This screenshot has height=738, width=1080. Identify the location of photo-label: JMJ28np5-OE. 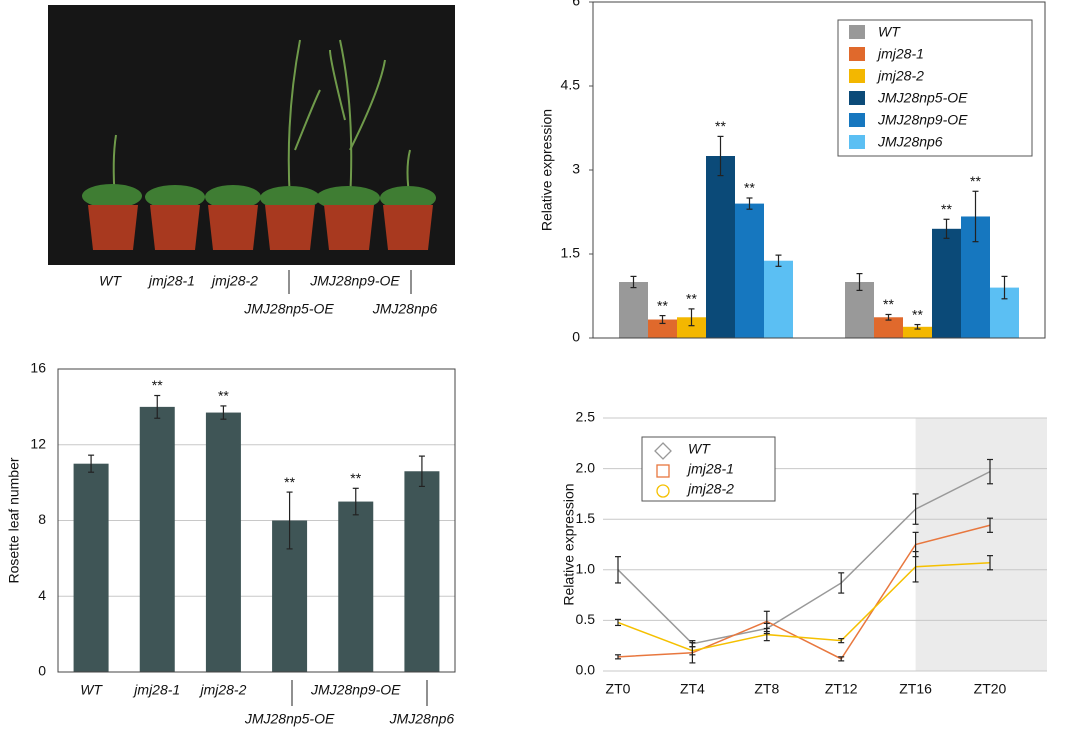
(288, 309).